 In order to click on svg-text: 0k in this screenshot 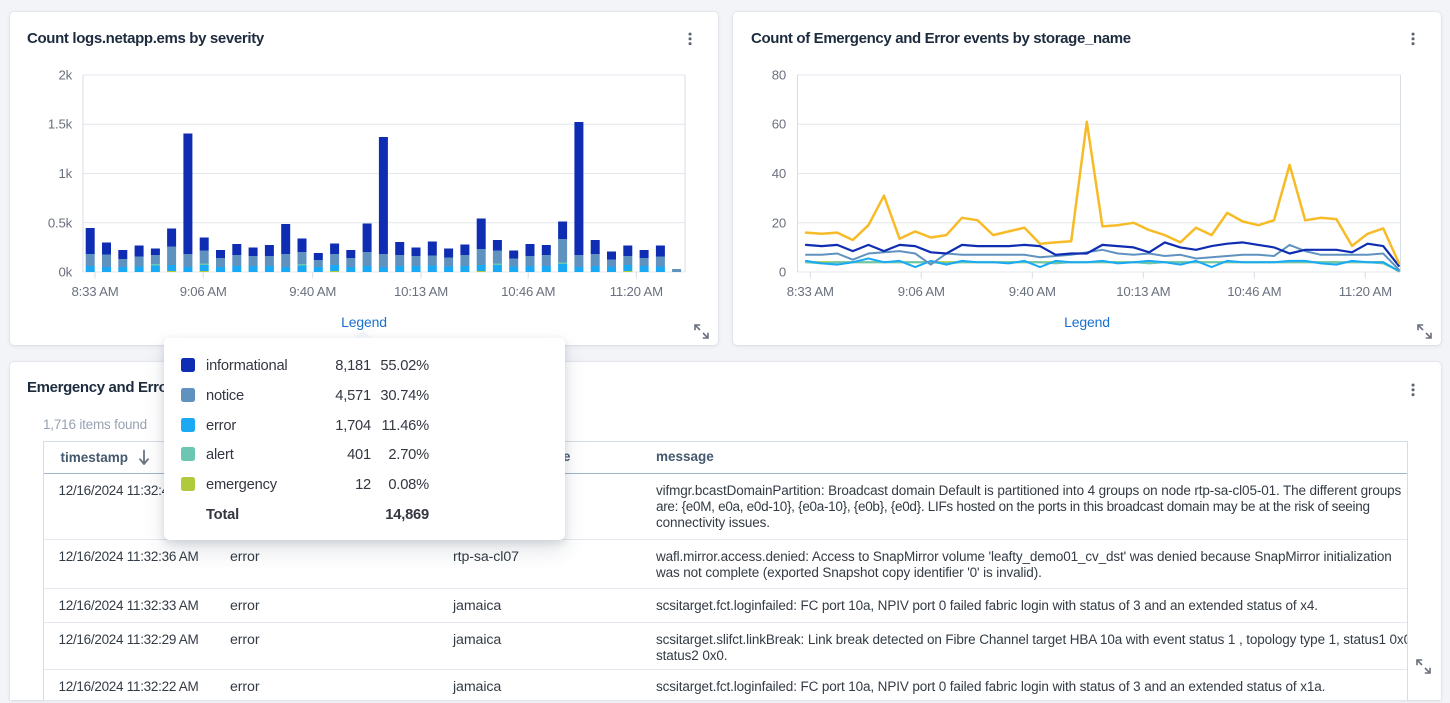, I will do `click(65, 272)`.